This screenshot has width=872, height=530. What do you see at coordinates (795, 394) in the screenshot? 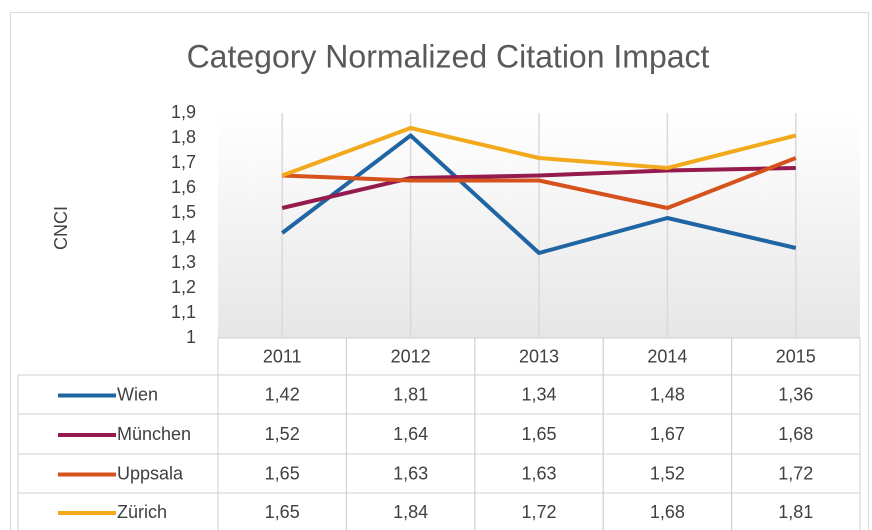
I see `table-value: 1,36` at bounding box center [795, 394].